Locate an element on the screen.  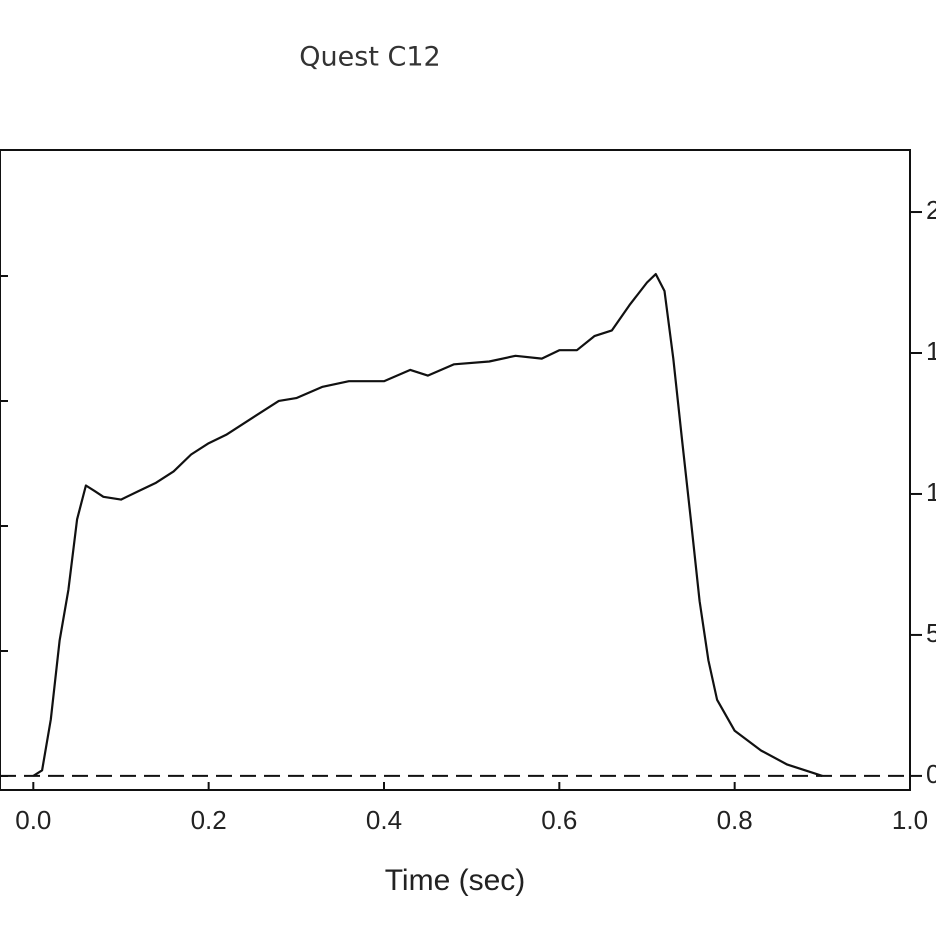
y2-tick-label: 100 is located at coordinates (931, 492).